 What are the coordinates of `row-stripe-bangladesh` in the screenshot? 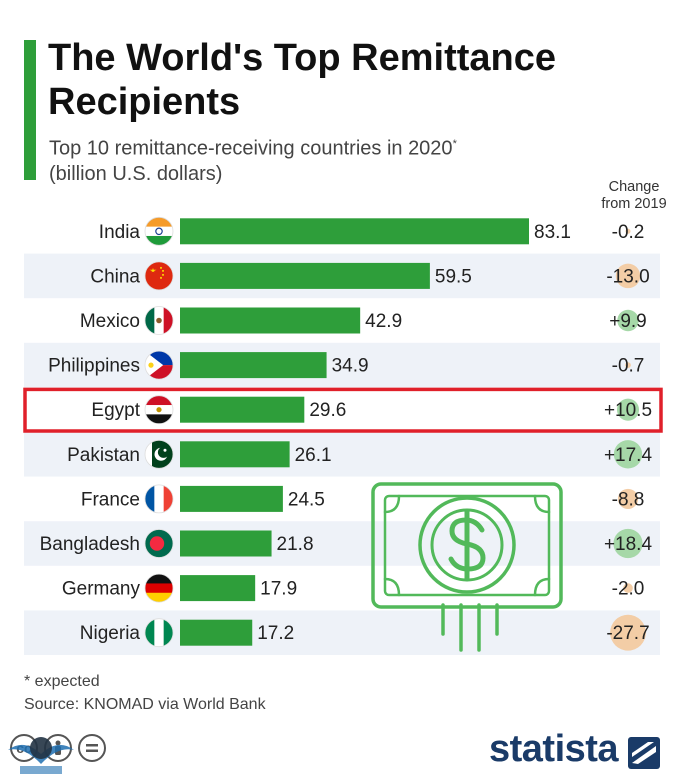 It's located at (342, 543).